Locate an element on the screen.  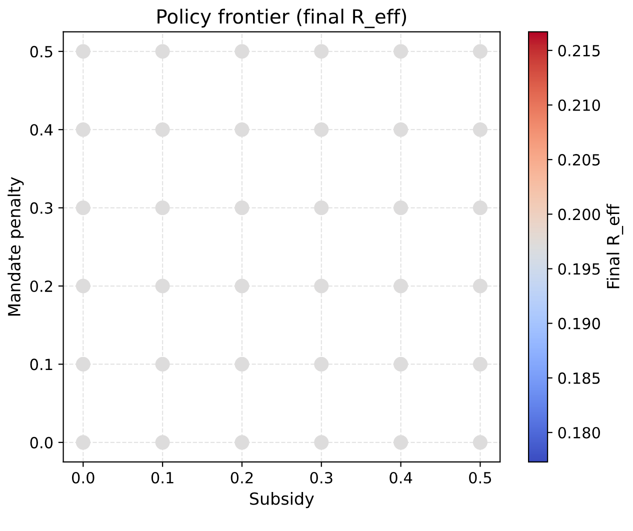
x-axis-title: Subsidy is located at coordinates (282, 500).